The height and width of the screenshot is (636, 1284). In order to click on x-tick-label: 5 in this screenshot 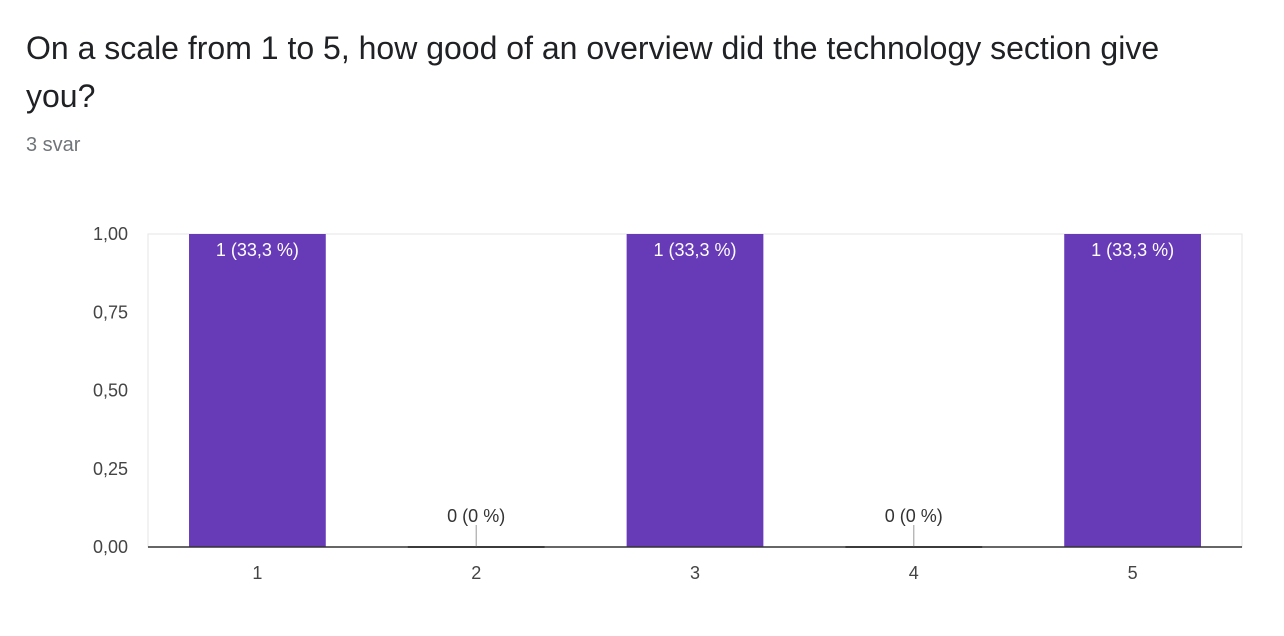, I will do `click(1133, 573)`.